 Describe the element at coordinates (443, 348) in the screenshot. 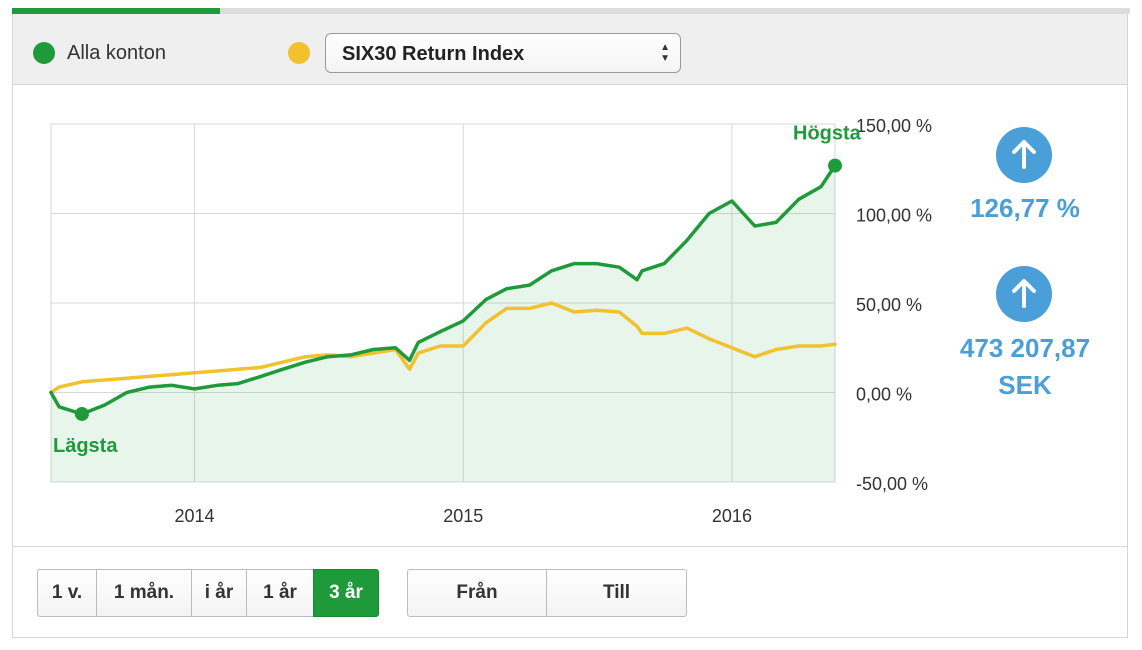

I see `series-b-line` at that location.